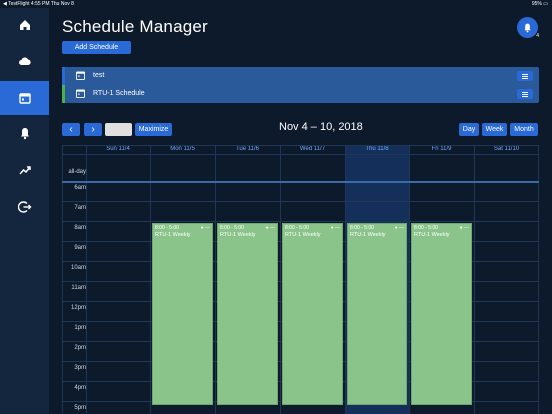 The width and height of the screenshot is (552, 414). What do you see at coordinates (80, 348) in the screenshot?
I see `time-label: 2pm` at bounding box center [80, 348].